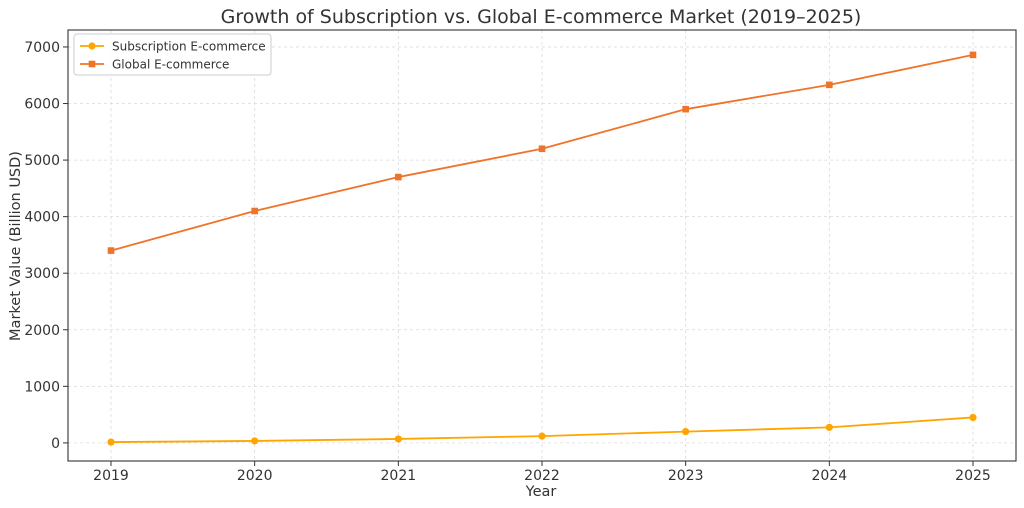  Describe the element at coordinates (42, 274) in the screenshot. I see `y-tick-label: 3000` at that location.